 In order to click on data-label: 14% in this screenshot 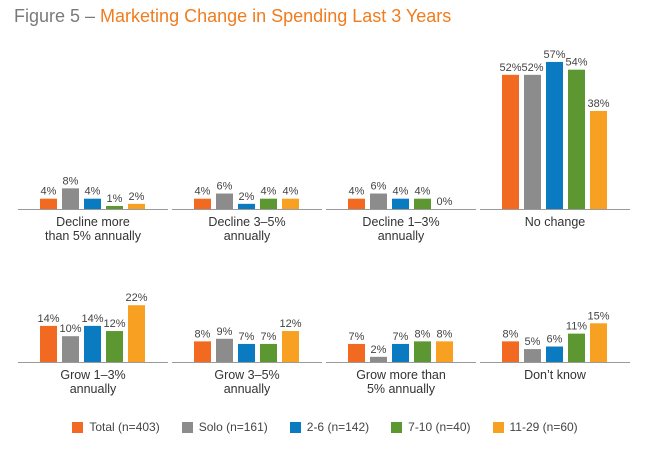, I will do `click(48, 319)`.